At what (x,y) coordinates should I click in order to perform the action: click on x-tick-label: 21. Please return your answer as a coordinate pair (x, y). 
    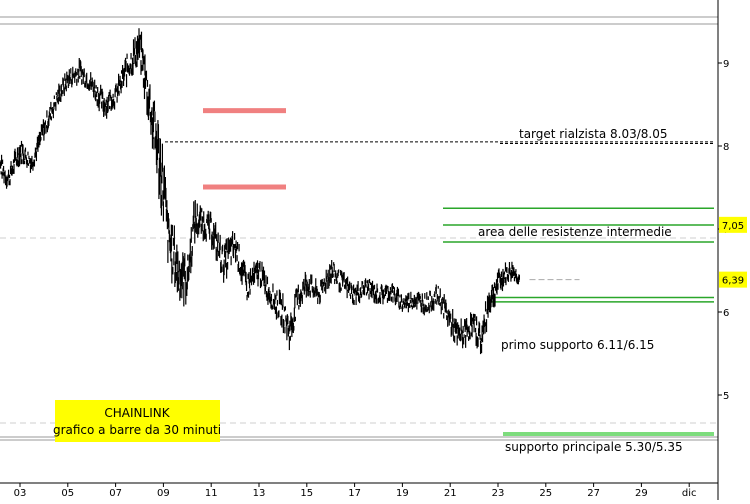
    Looking at the image, I should click on (450, 493).